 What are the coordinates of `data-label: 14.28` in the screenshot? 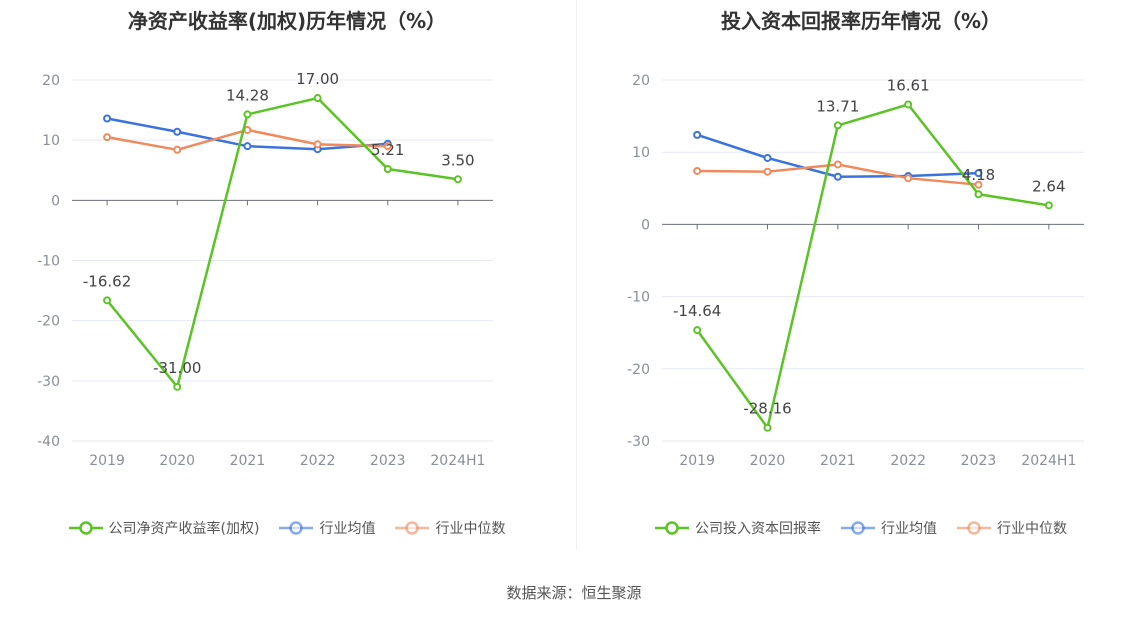 It's located at (247, 95).